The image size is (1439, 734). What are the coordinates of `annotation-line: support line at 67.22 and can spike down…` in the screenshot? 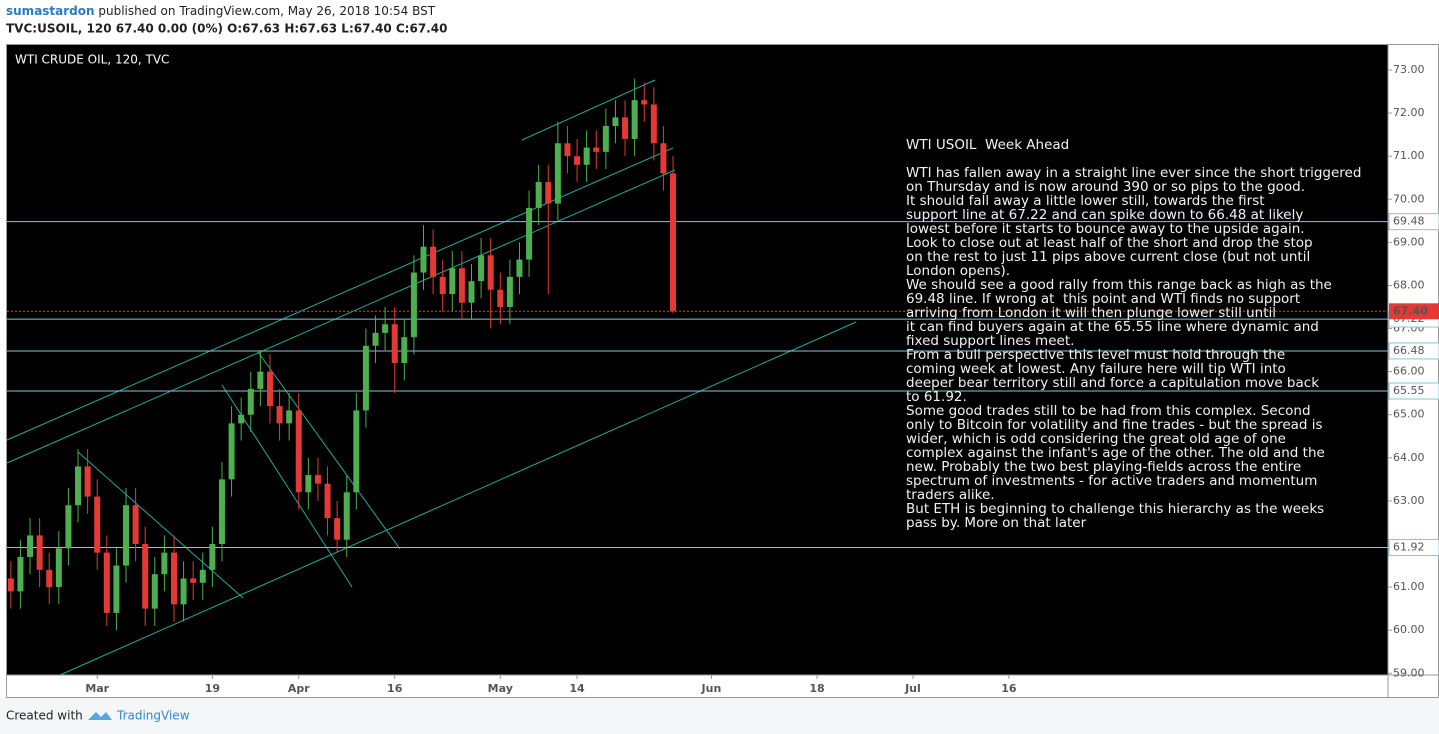 It's located at (1104, 215).